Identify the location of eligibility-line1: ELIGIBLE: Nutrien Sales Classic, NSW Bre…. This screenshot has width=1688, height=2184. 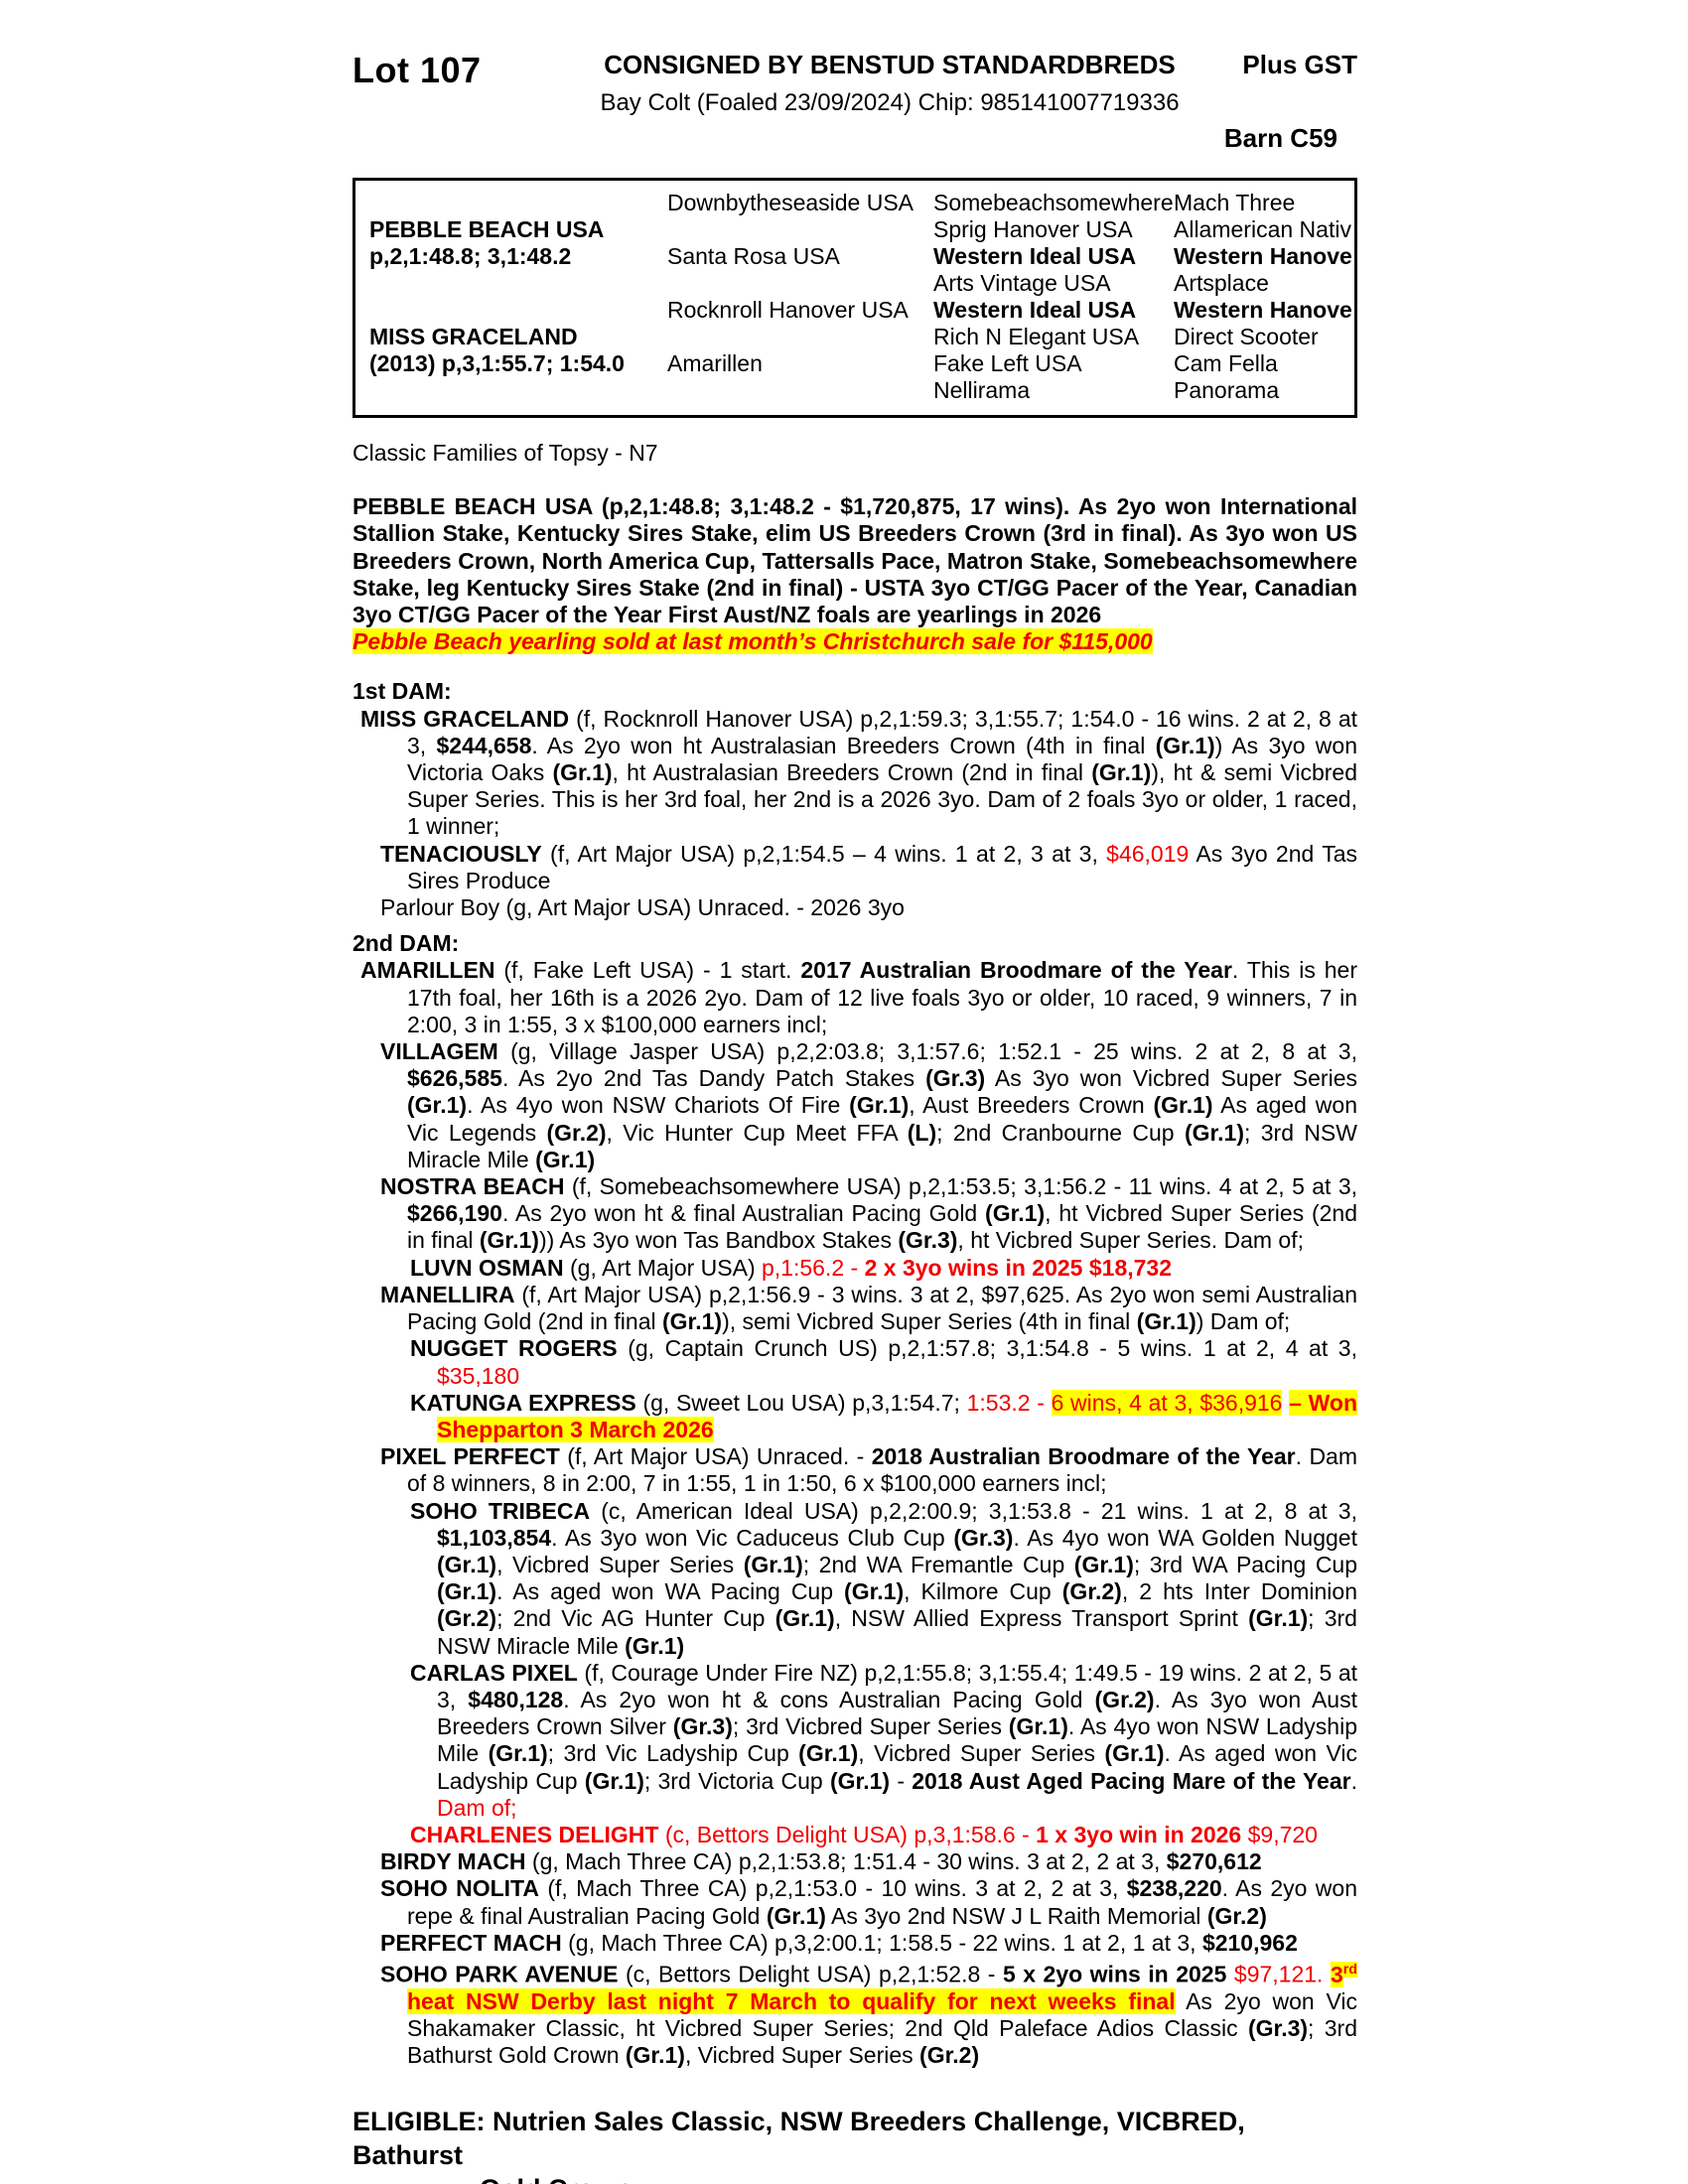
(798, 2139).